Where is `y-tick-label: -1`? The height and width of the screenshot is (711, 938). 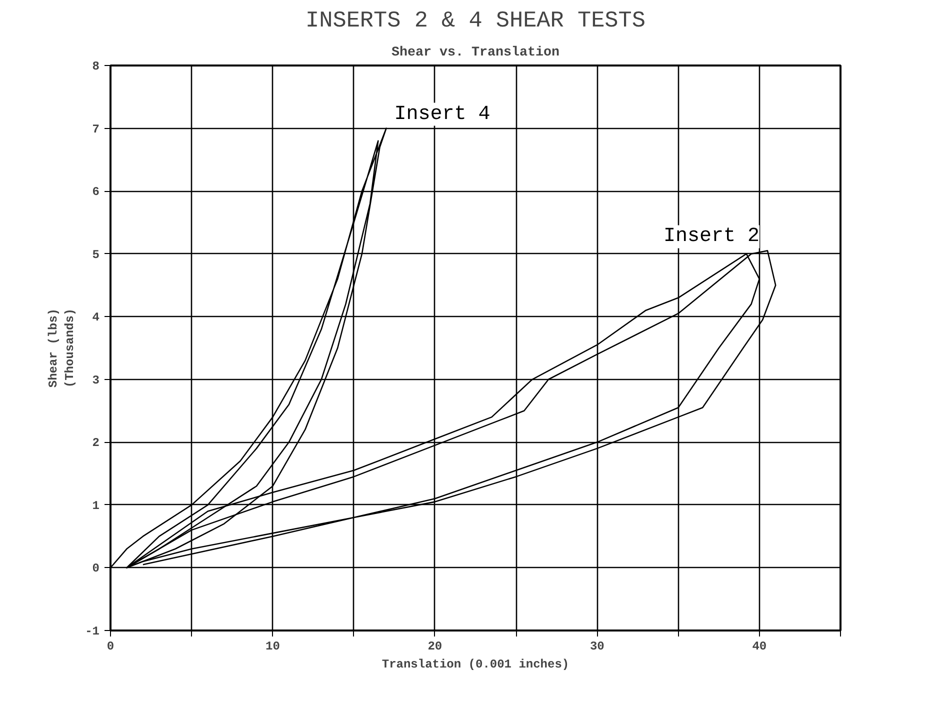 y-tick-label: -1 is located at coordinates (92, 631).